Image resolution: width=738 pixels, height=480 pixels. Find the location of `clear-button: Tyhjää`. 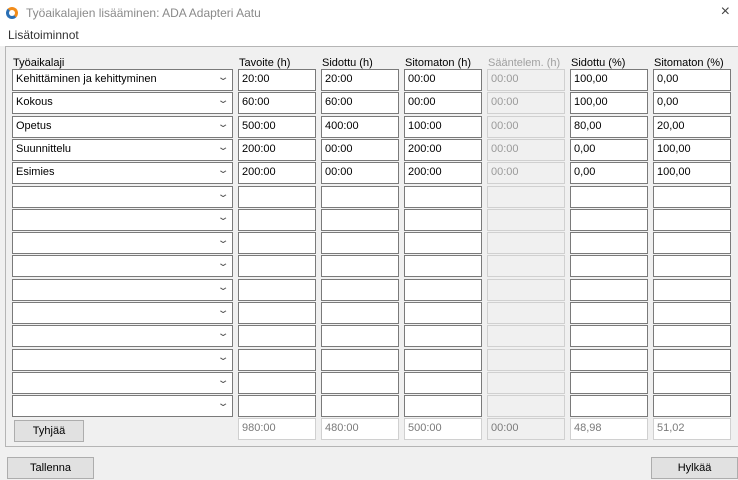

clear-button: Tyhjää is located at coordinates (49, 431).